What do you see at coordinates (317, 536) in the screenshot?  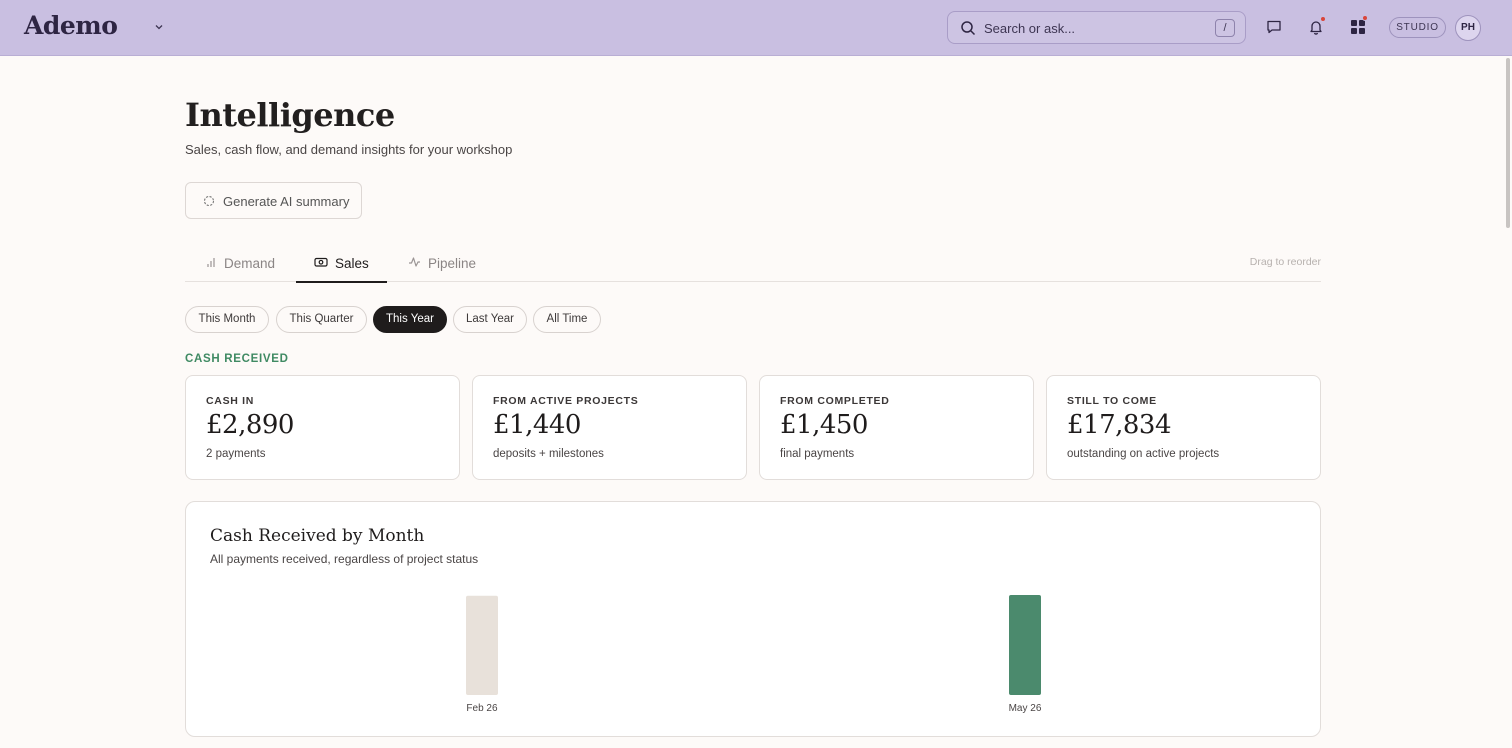 I see `chart-title: Cash Received by Month` at bounding box center [317, 536].